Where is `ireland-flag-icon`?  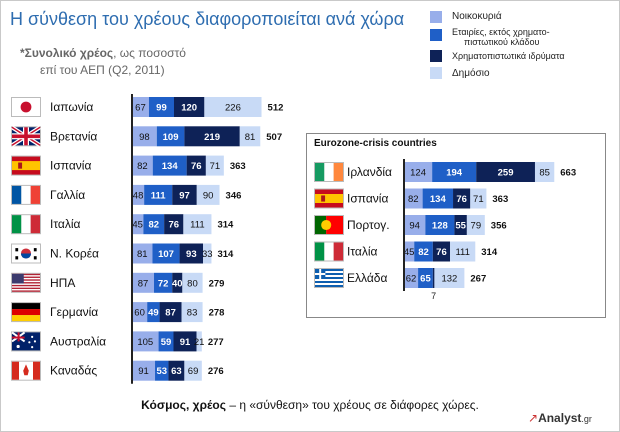 ireland-flag-icon is located at coordinates (329, 172).